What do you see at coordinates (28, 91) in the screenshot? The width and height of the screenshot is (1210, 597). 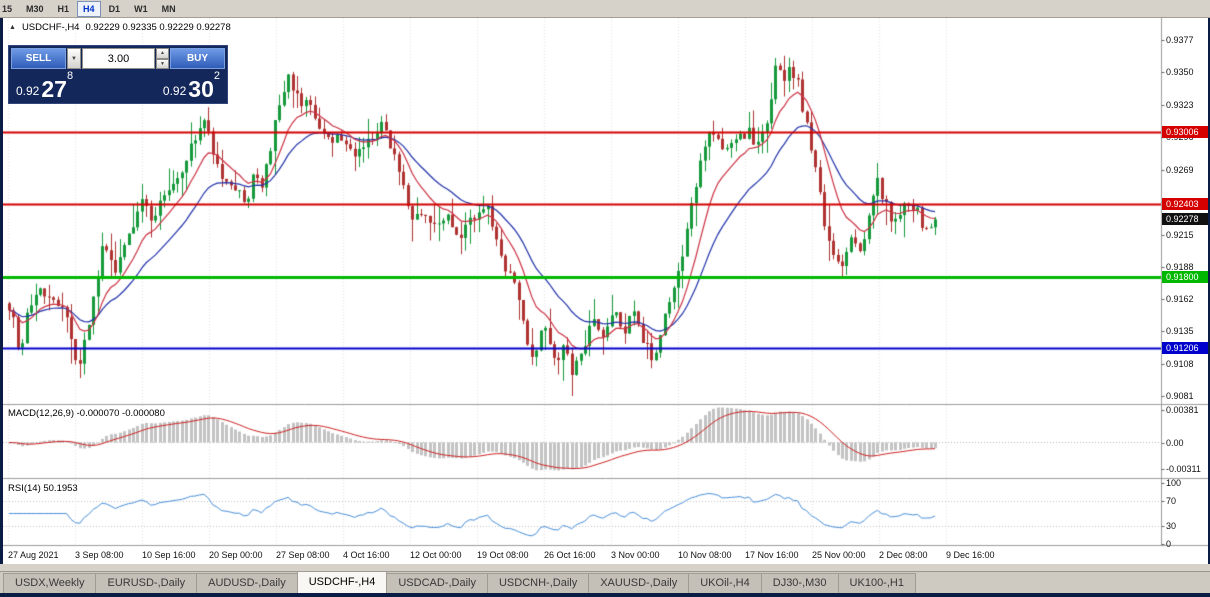 I see `bid-price-base: 0.92` at bounding box center [28, 91].